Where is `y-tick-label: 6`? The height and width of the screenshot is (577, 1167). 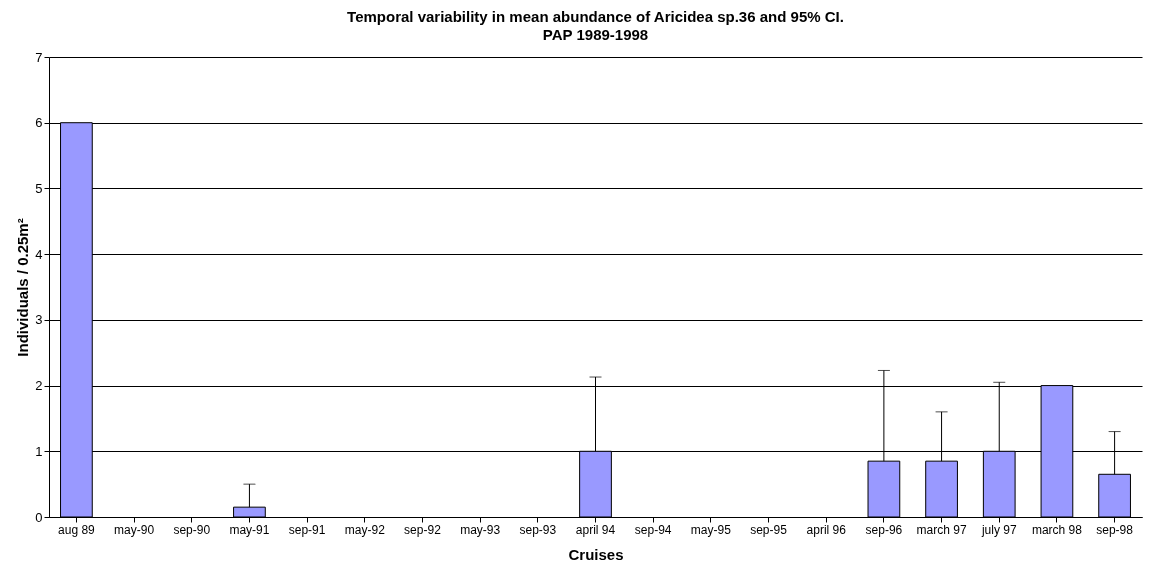 y-tick-label: 6 is located at coordinates (39, 123).